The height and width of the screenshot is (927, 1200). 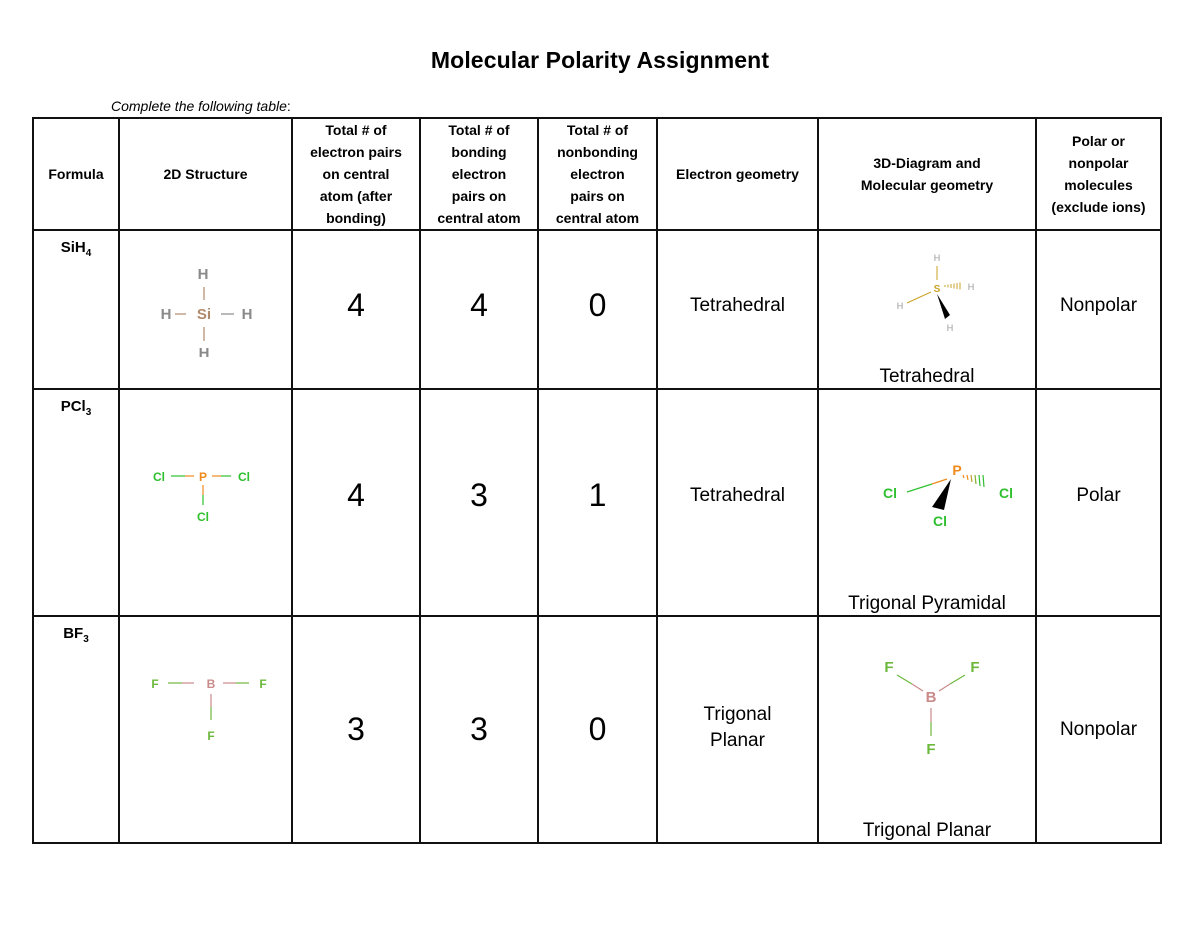 I want to click on total-pairs-value: 3, so click(x=356, y=729).